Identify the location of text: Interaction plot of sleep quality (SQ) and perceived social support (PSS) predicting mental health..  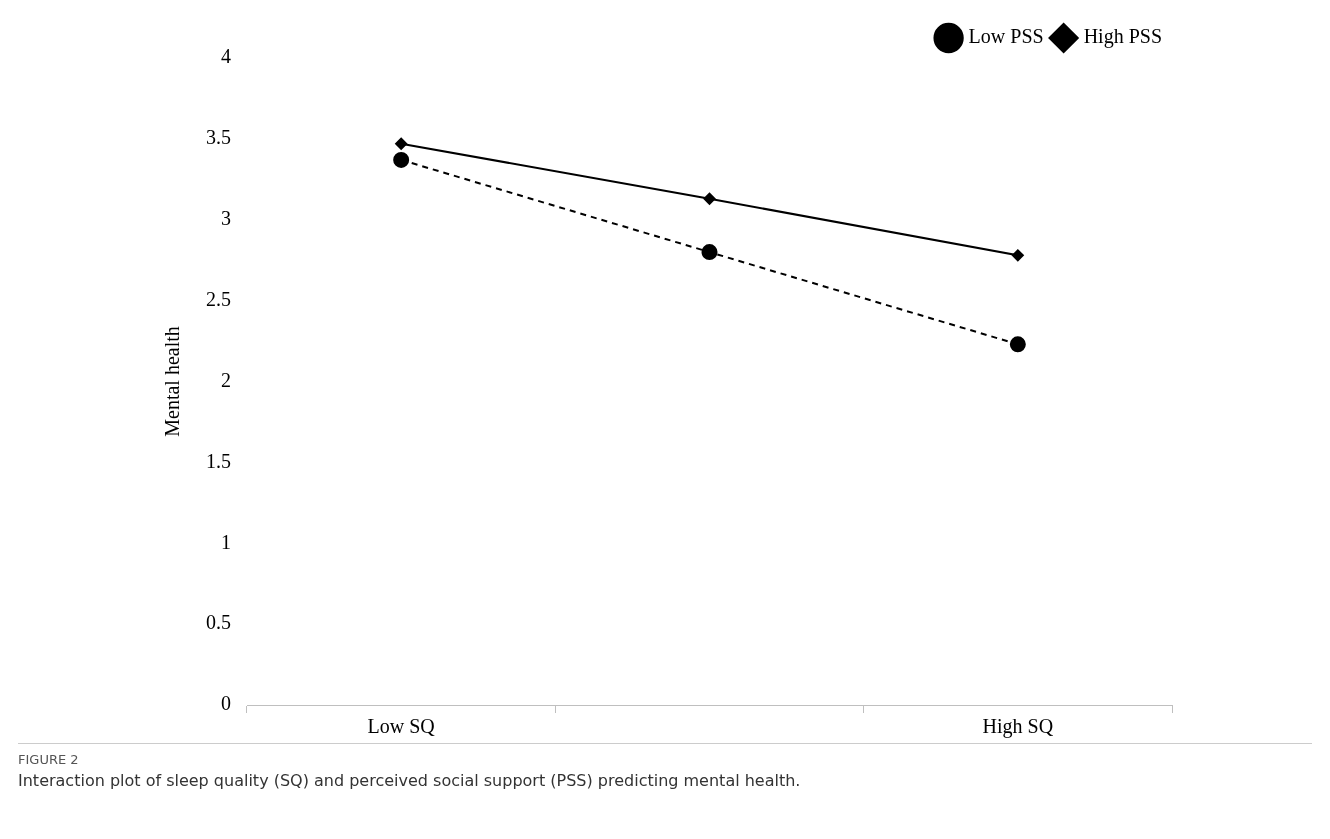
(410, 780).